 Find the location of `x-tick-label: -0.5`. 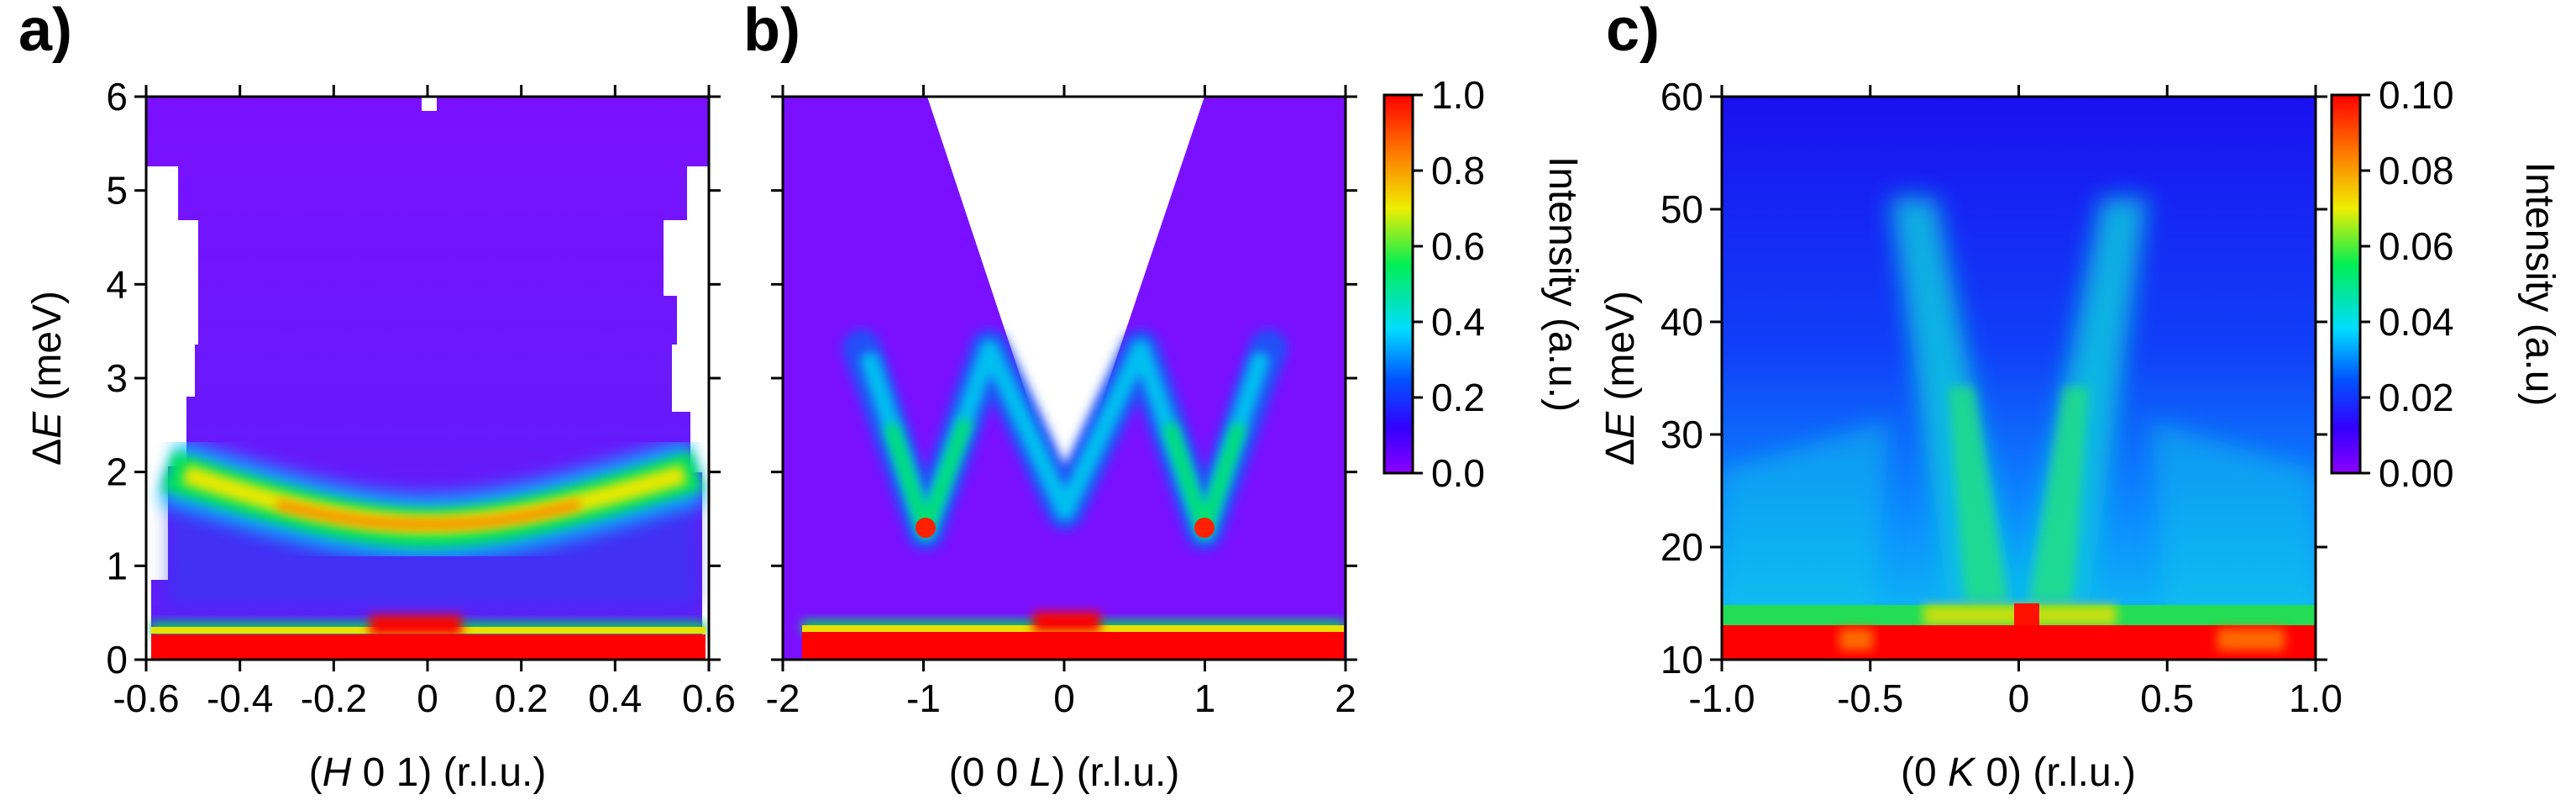

x-tick-label: -0.5 is located at coordinates (1870, 698).